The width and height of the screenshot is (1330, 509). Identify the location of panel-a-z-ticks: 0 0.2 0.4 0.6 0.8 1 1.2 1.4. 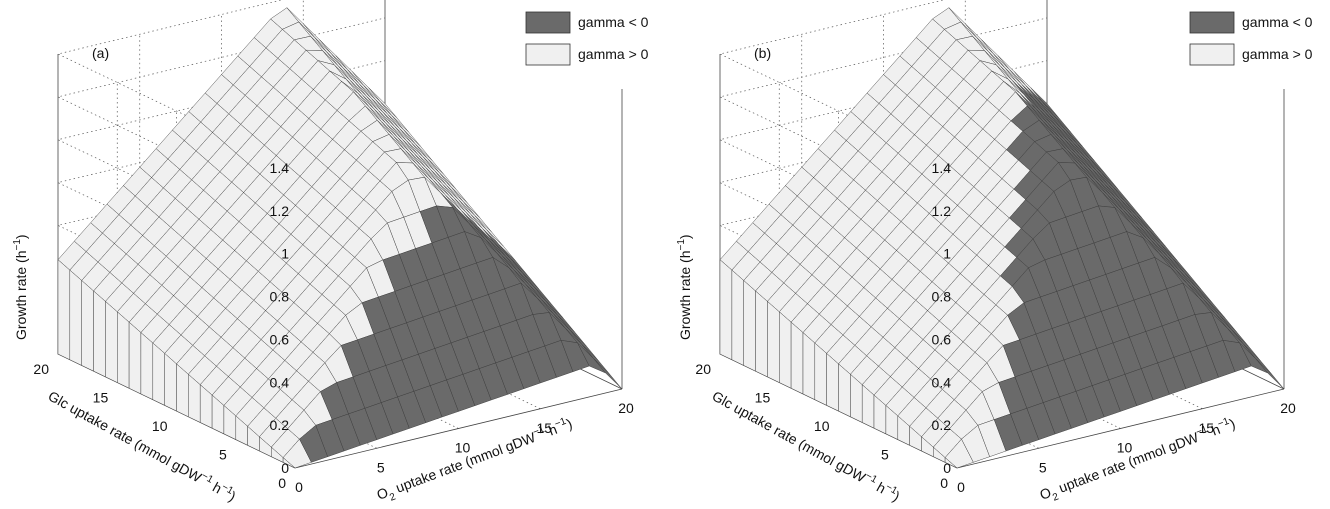
(280, 318).